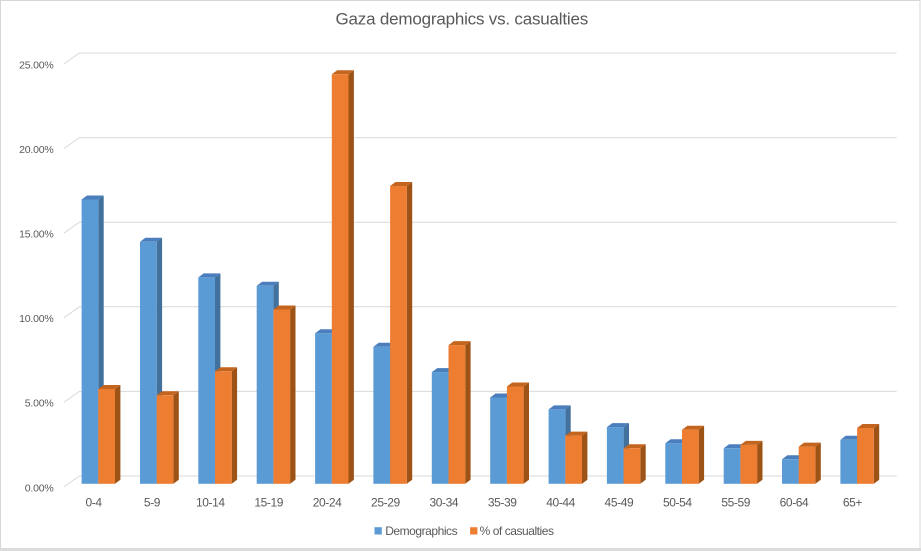 The height and width of the screenshot is (551, 921). Describe the element at coordinates (94, 503) in the screenshot. I see `svg-text: 0-4` at that location.